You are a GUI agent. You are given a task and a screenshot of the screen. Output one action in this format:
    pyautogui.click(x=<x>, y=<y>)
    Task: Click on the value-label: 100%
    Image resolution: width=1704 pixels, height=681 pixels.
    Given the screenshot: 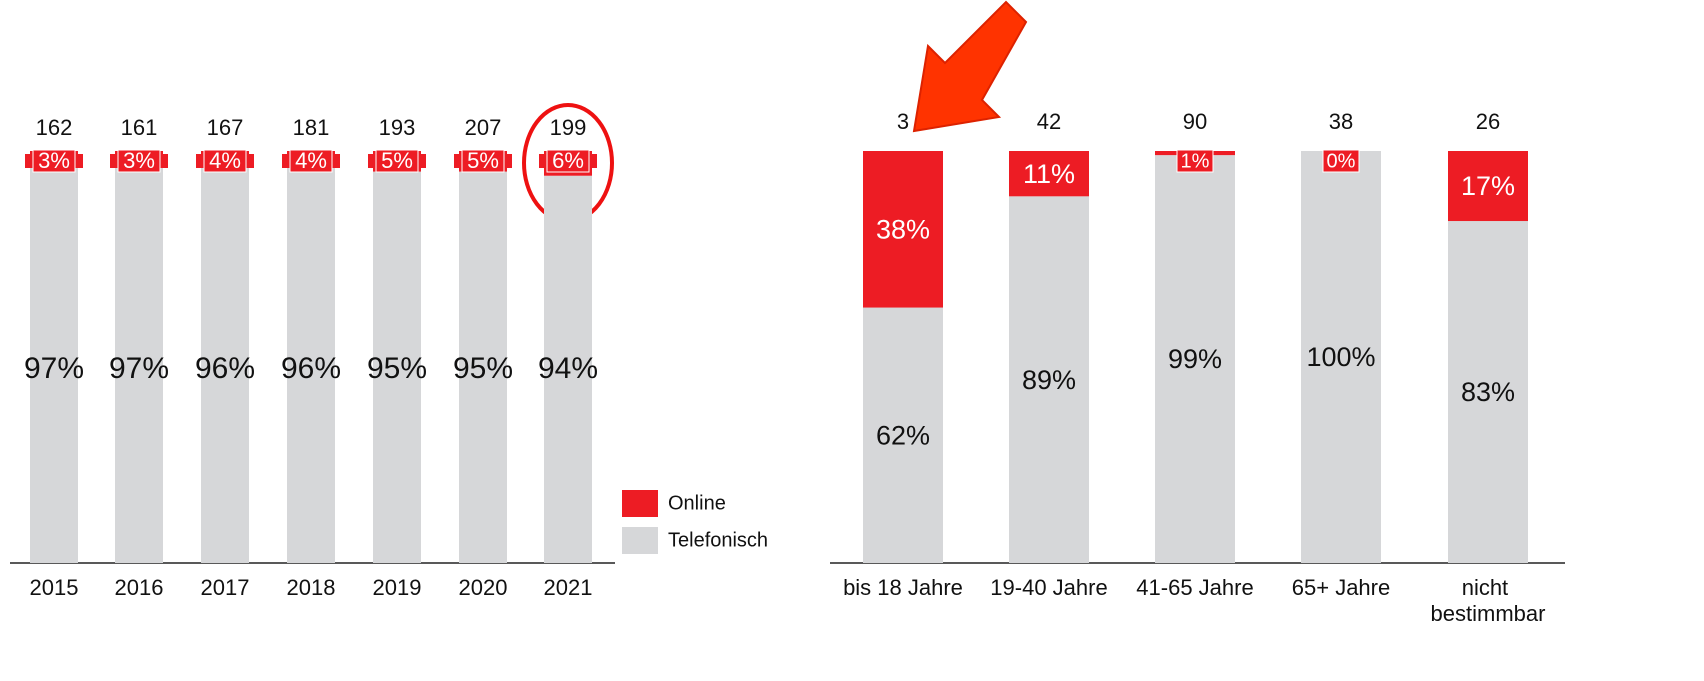 What is the action you would take?
    pyautogui.click(x=1340, y=357)
    